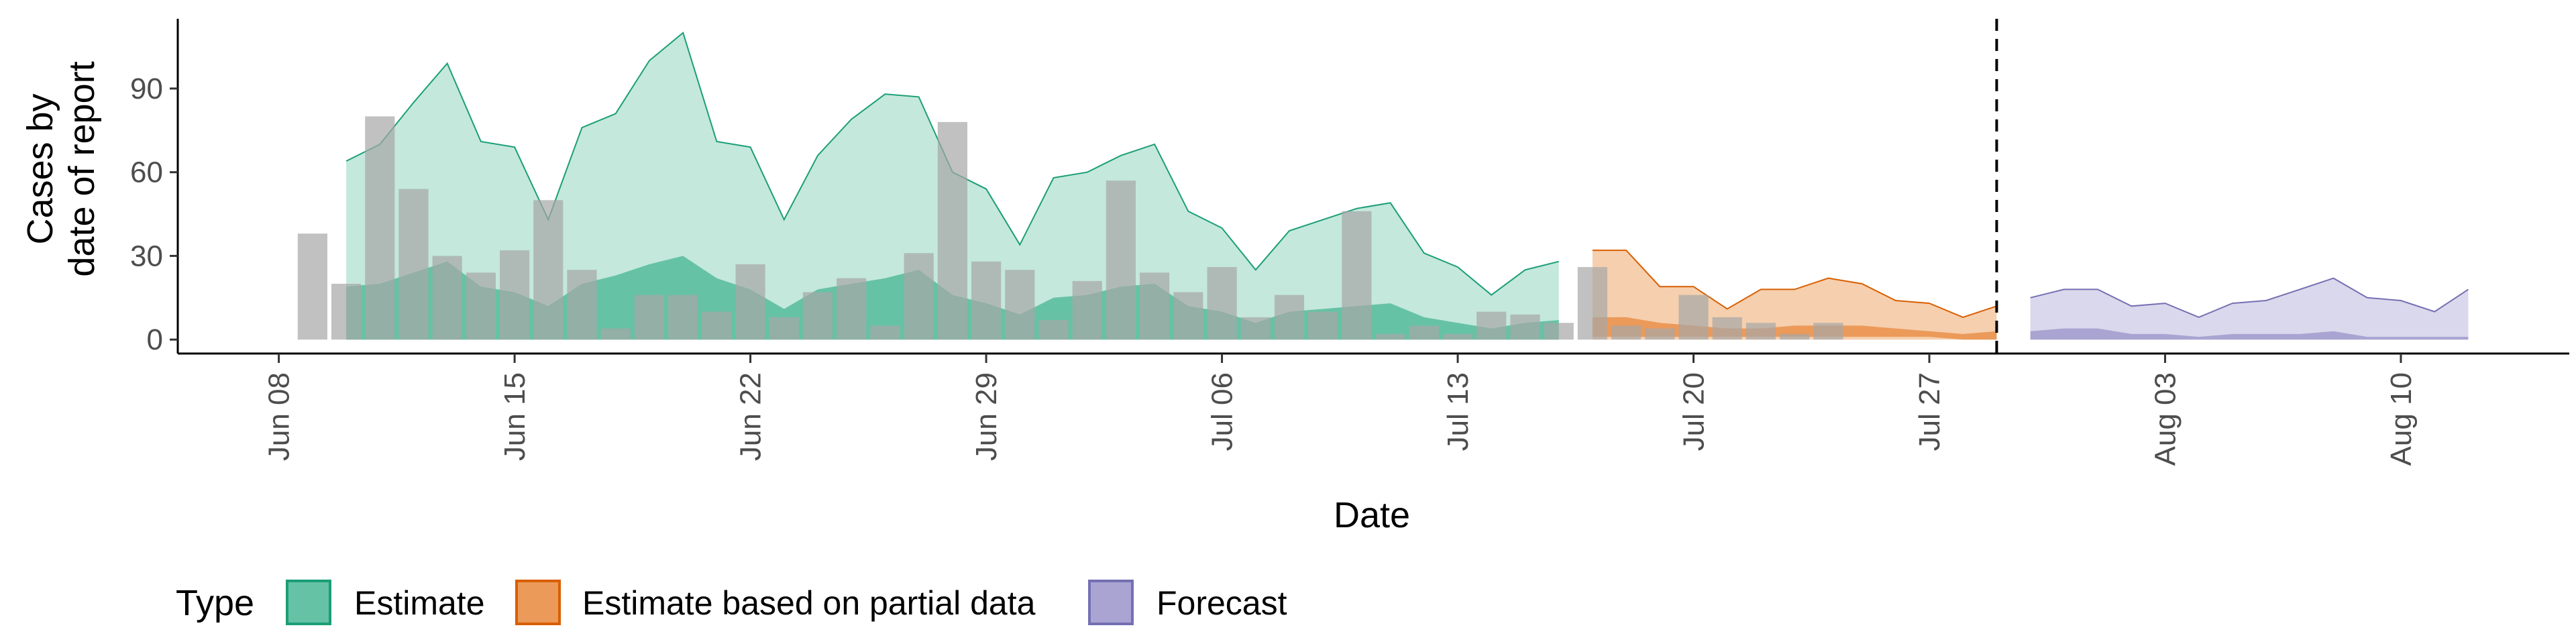 The height and width of the screenshot is (644, 2576). Describe the element at coordinates (2249, 297) in the screenshot. I see `series-forecast-upper-line` at that location.